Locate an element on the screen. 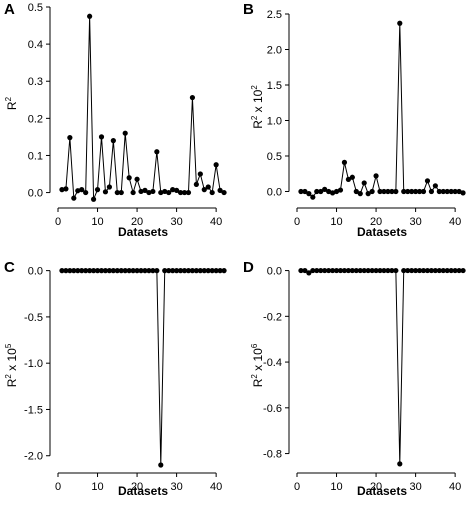  panel-b-x-axis-title: Datasets is located at coordinates (382, 232).